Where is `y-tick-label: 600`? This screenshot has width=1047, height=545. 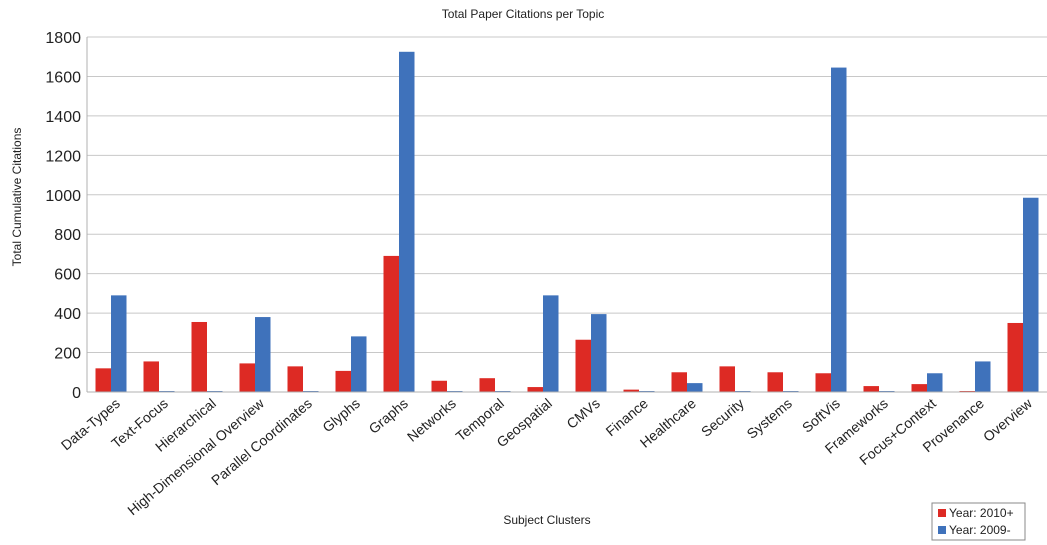 y-tick-label: 600 is located at coordinates (67, 275).